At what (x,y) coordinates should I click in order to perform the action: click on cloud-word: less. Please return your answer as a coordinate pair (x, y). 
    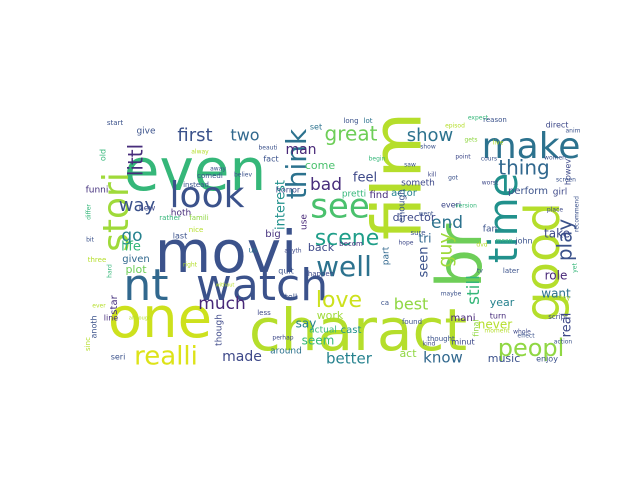
    Looking at the image, I should click on (264, 313).